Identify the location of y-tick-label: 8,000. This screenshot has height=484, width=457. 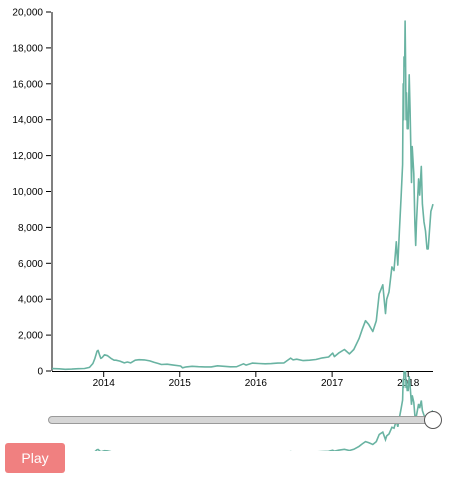
(30, 228).